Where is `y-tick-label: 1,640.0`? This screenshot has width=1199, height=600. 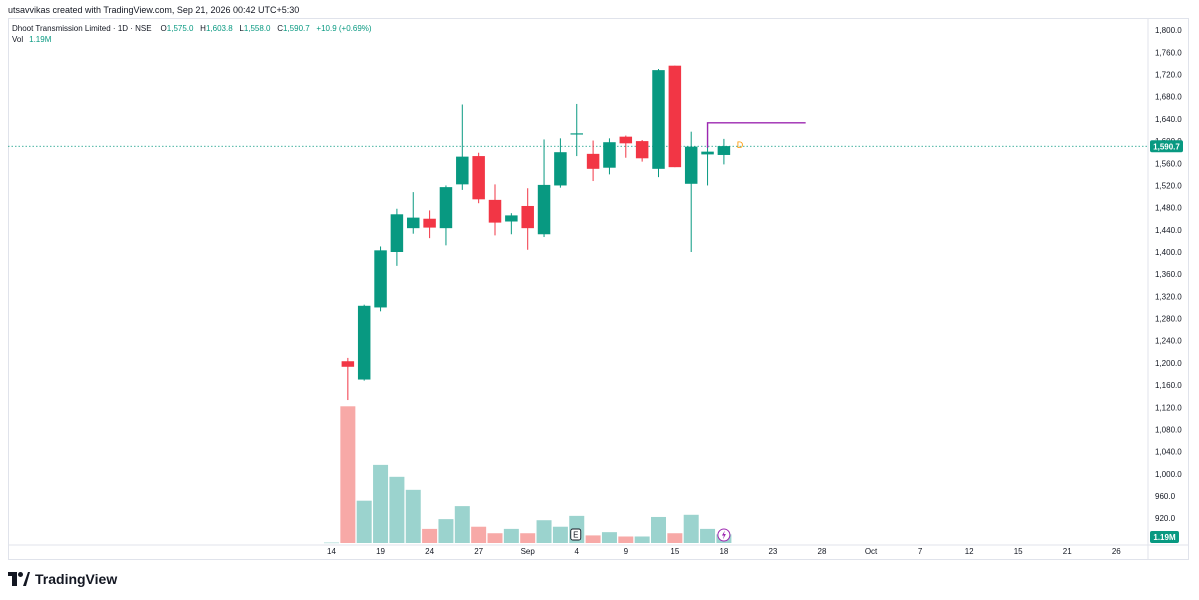 y-tick-label: 1,640.0 is located at coordinates (1168, 119).